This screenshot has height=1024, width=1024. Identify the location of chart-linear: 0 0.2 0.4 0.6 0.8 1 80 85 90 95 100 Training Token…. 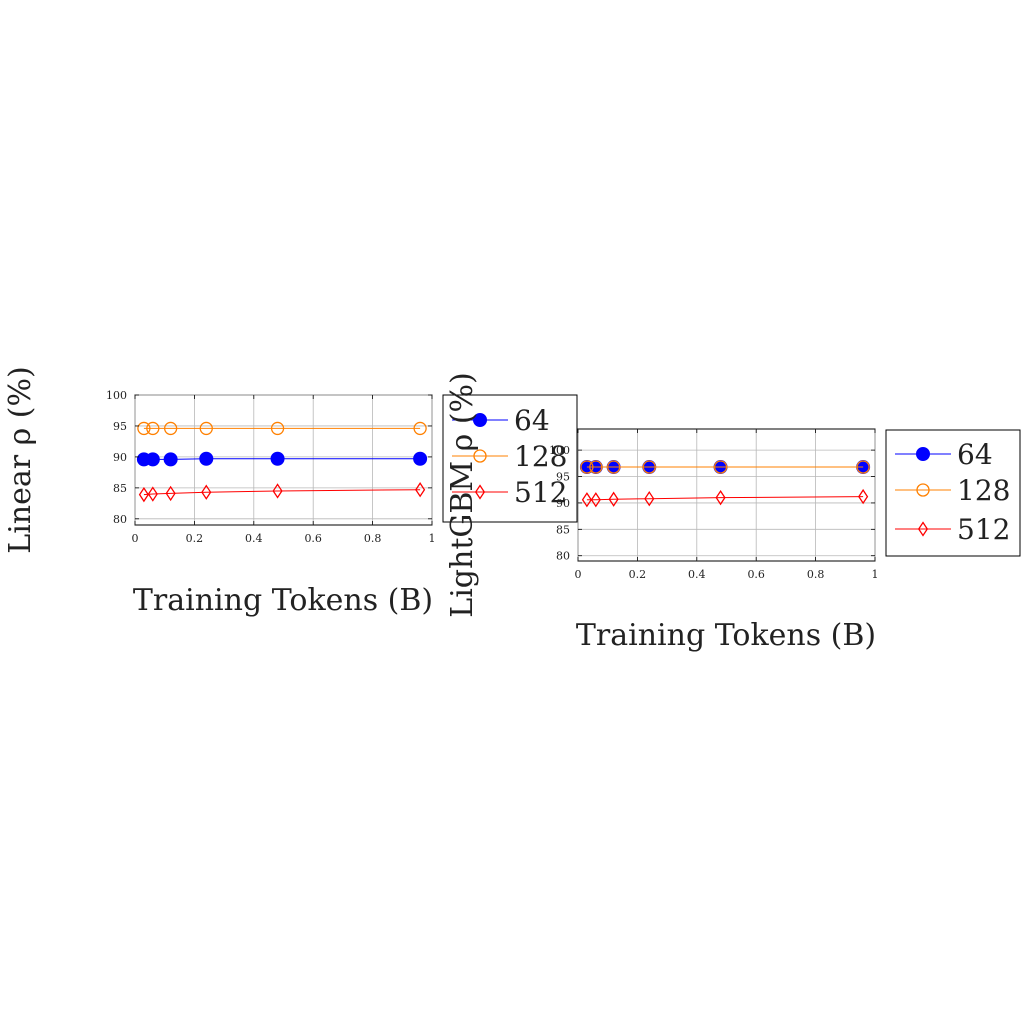
(290, 492).